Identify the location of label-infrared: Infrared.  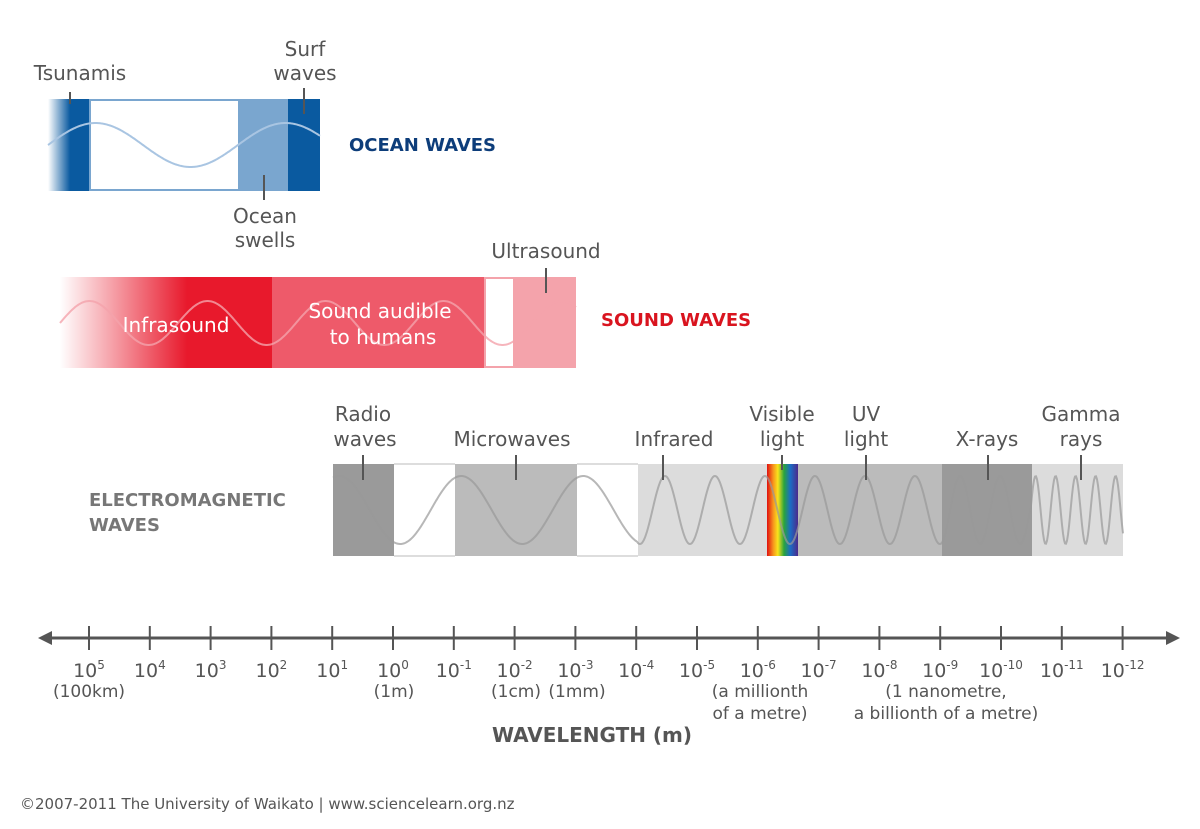
(674, 439).